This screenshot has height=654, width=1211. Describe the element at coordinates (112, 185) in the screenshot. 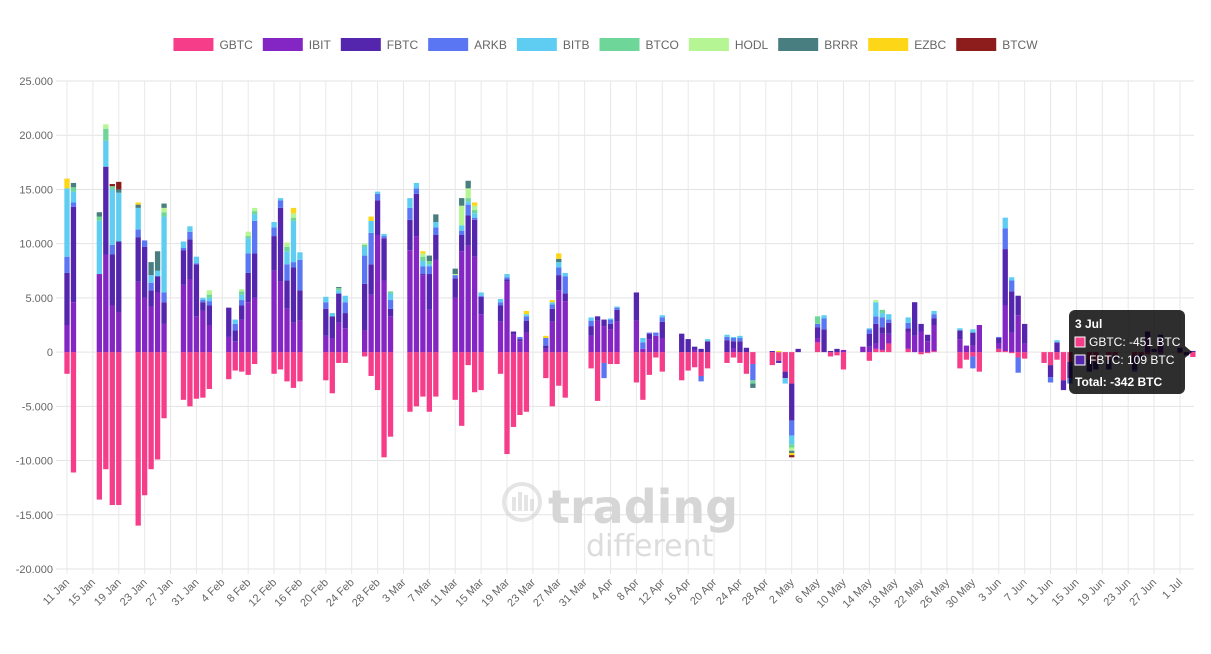

I see `bar-btcw` at that location.